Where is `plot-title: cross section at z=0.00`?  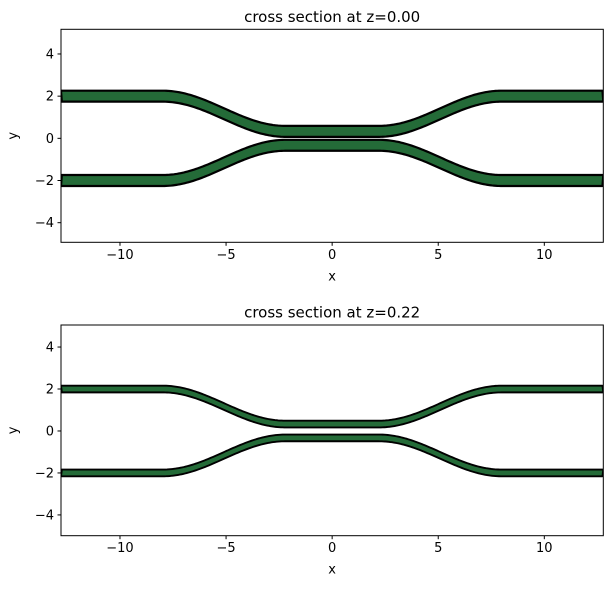 plot-title: cross section at z=0.00 is located at coordinates (332, 17).